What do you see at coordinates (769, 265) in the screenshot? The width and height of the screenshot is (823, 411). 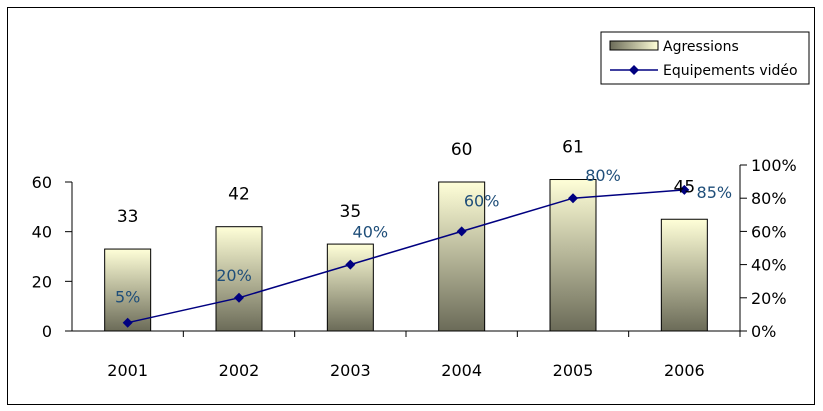 I see `y-right-tick-label: 40%` at bounding box center [769, 265].